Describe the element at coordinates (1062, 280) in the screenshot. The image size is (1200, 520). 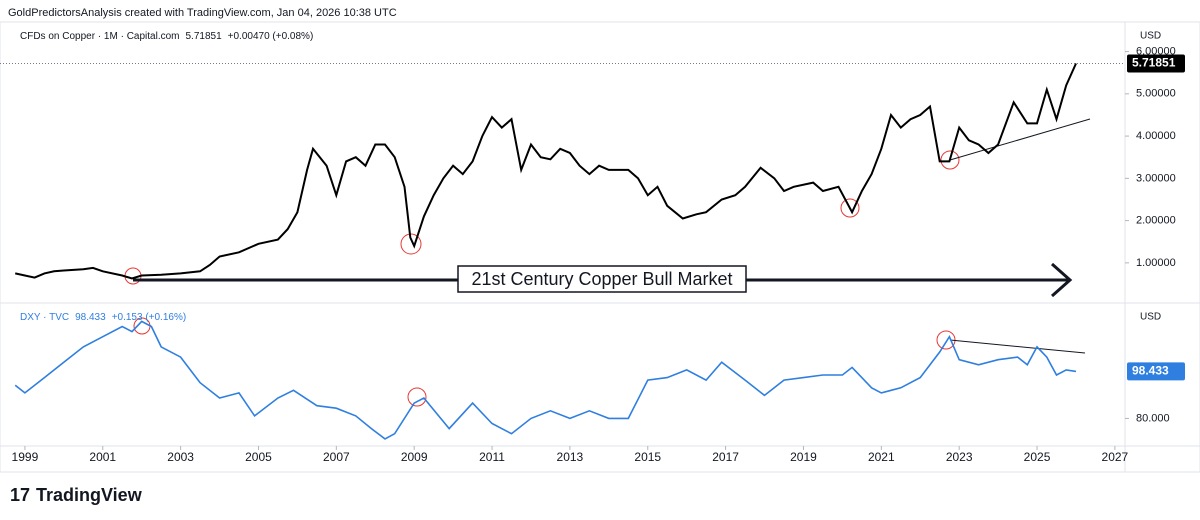
I see `arrow-head` at that location.